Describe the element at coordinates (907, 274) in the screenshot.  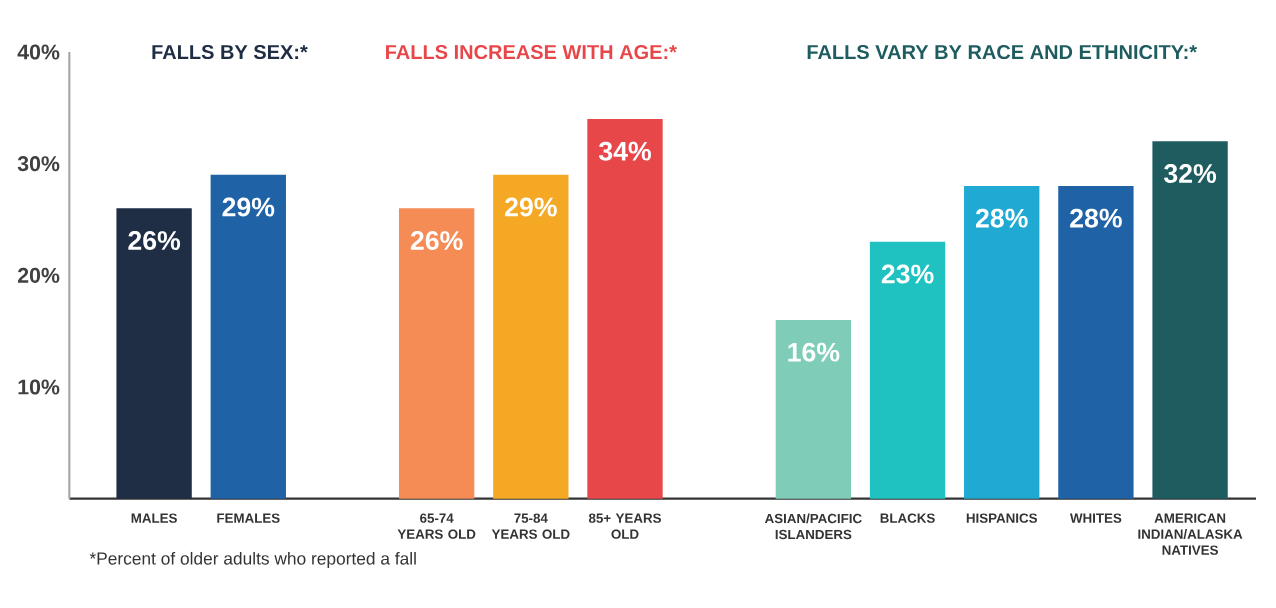
I see `data-label: 23%` at that location.